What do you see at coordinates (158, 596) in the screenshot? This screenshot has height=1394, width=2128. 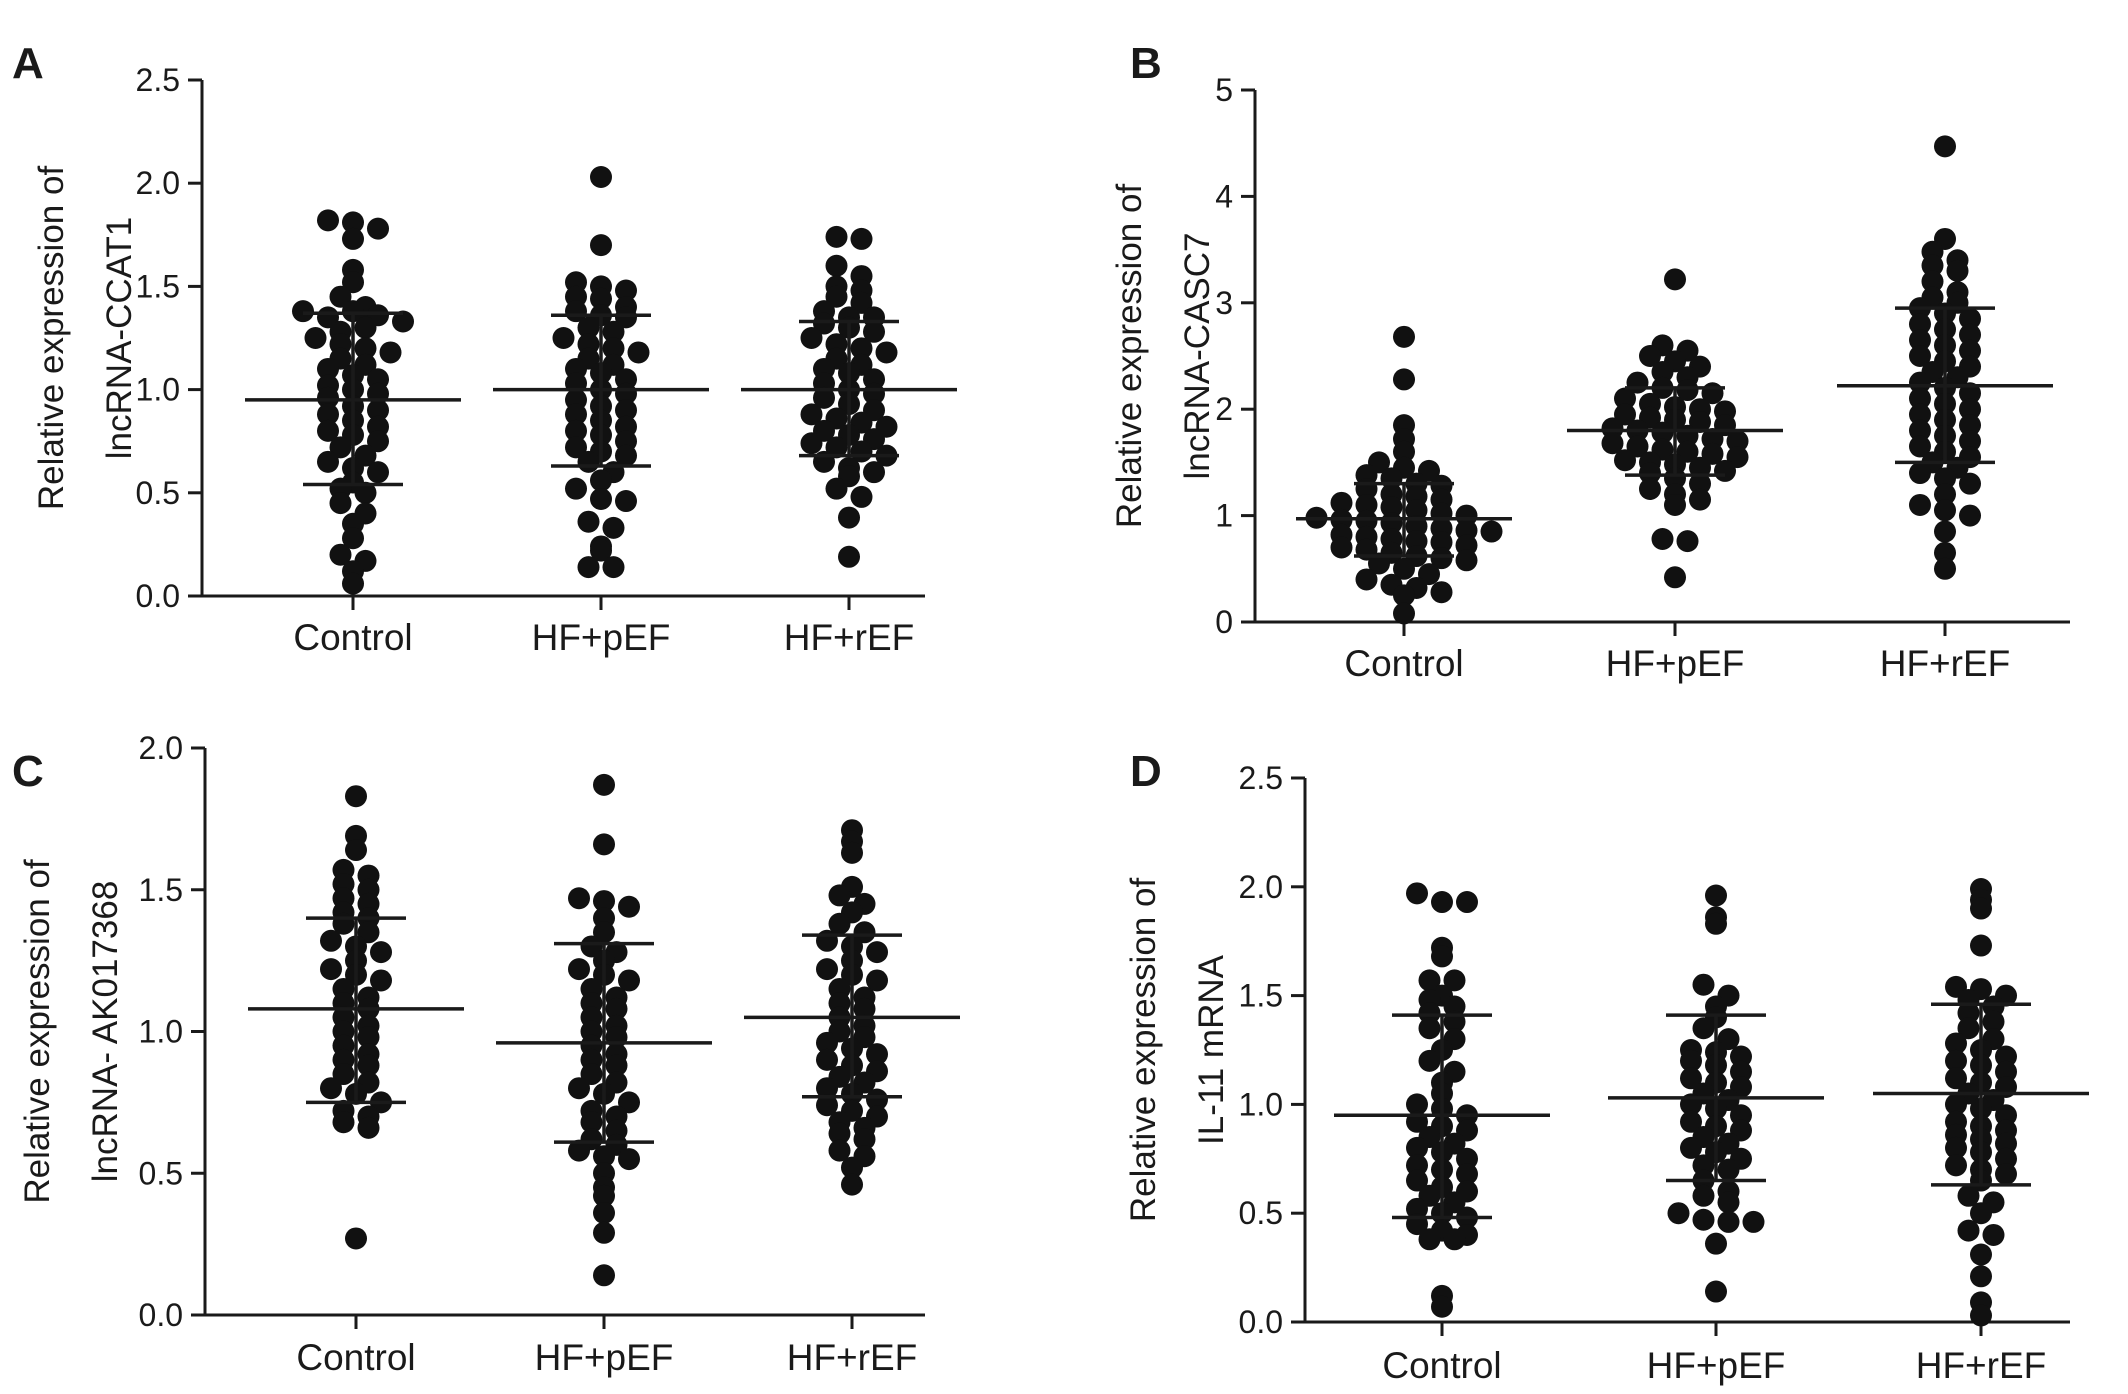 I see `y-tick-label: 0.0` at bounding box center [158, 596].